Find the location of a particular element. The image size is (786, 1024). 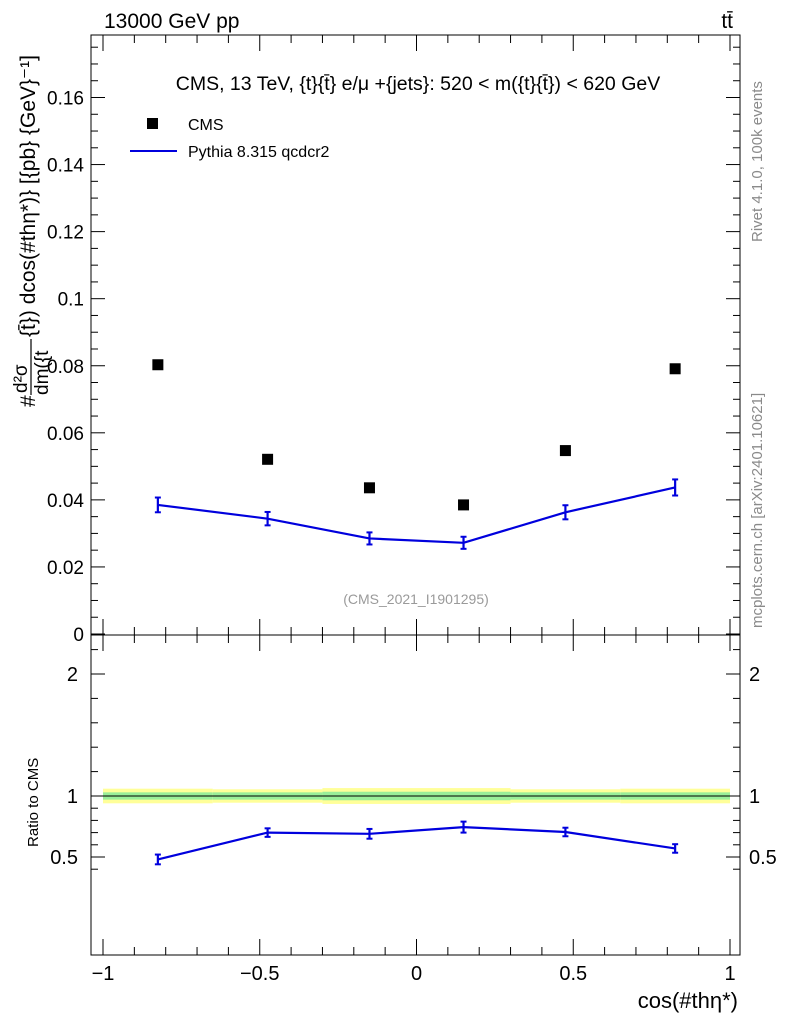

y-label-rest: {t̄}) dcos(#thη*)} [{pb} {GeV}⁻¹] is located at coordinates (28, 196).